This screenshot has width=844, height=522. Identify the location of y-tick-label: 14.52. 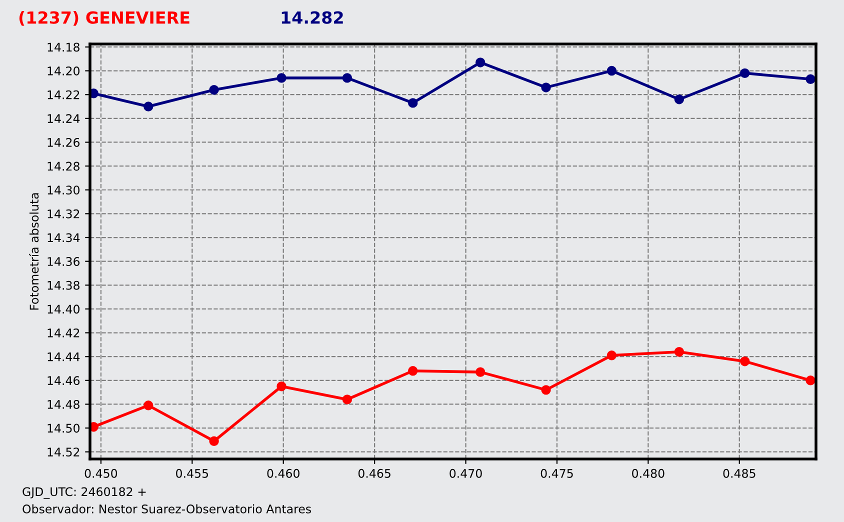
(64, 452).